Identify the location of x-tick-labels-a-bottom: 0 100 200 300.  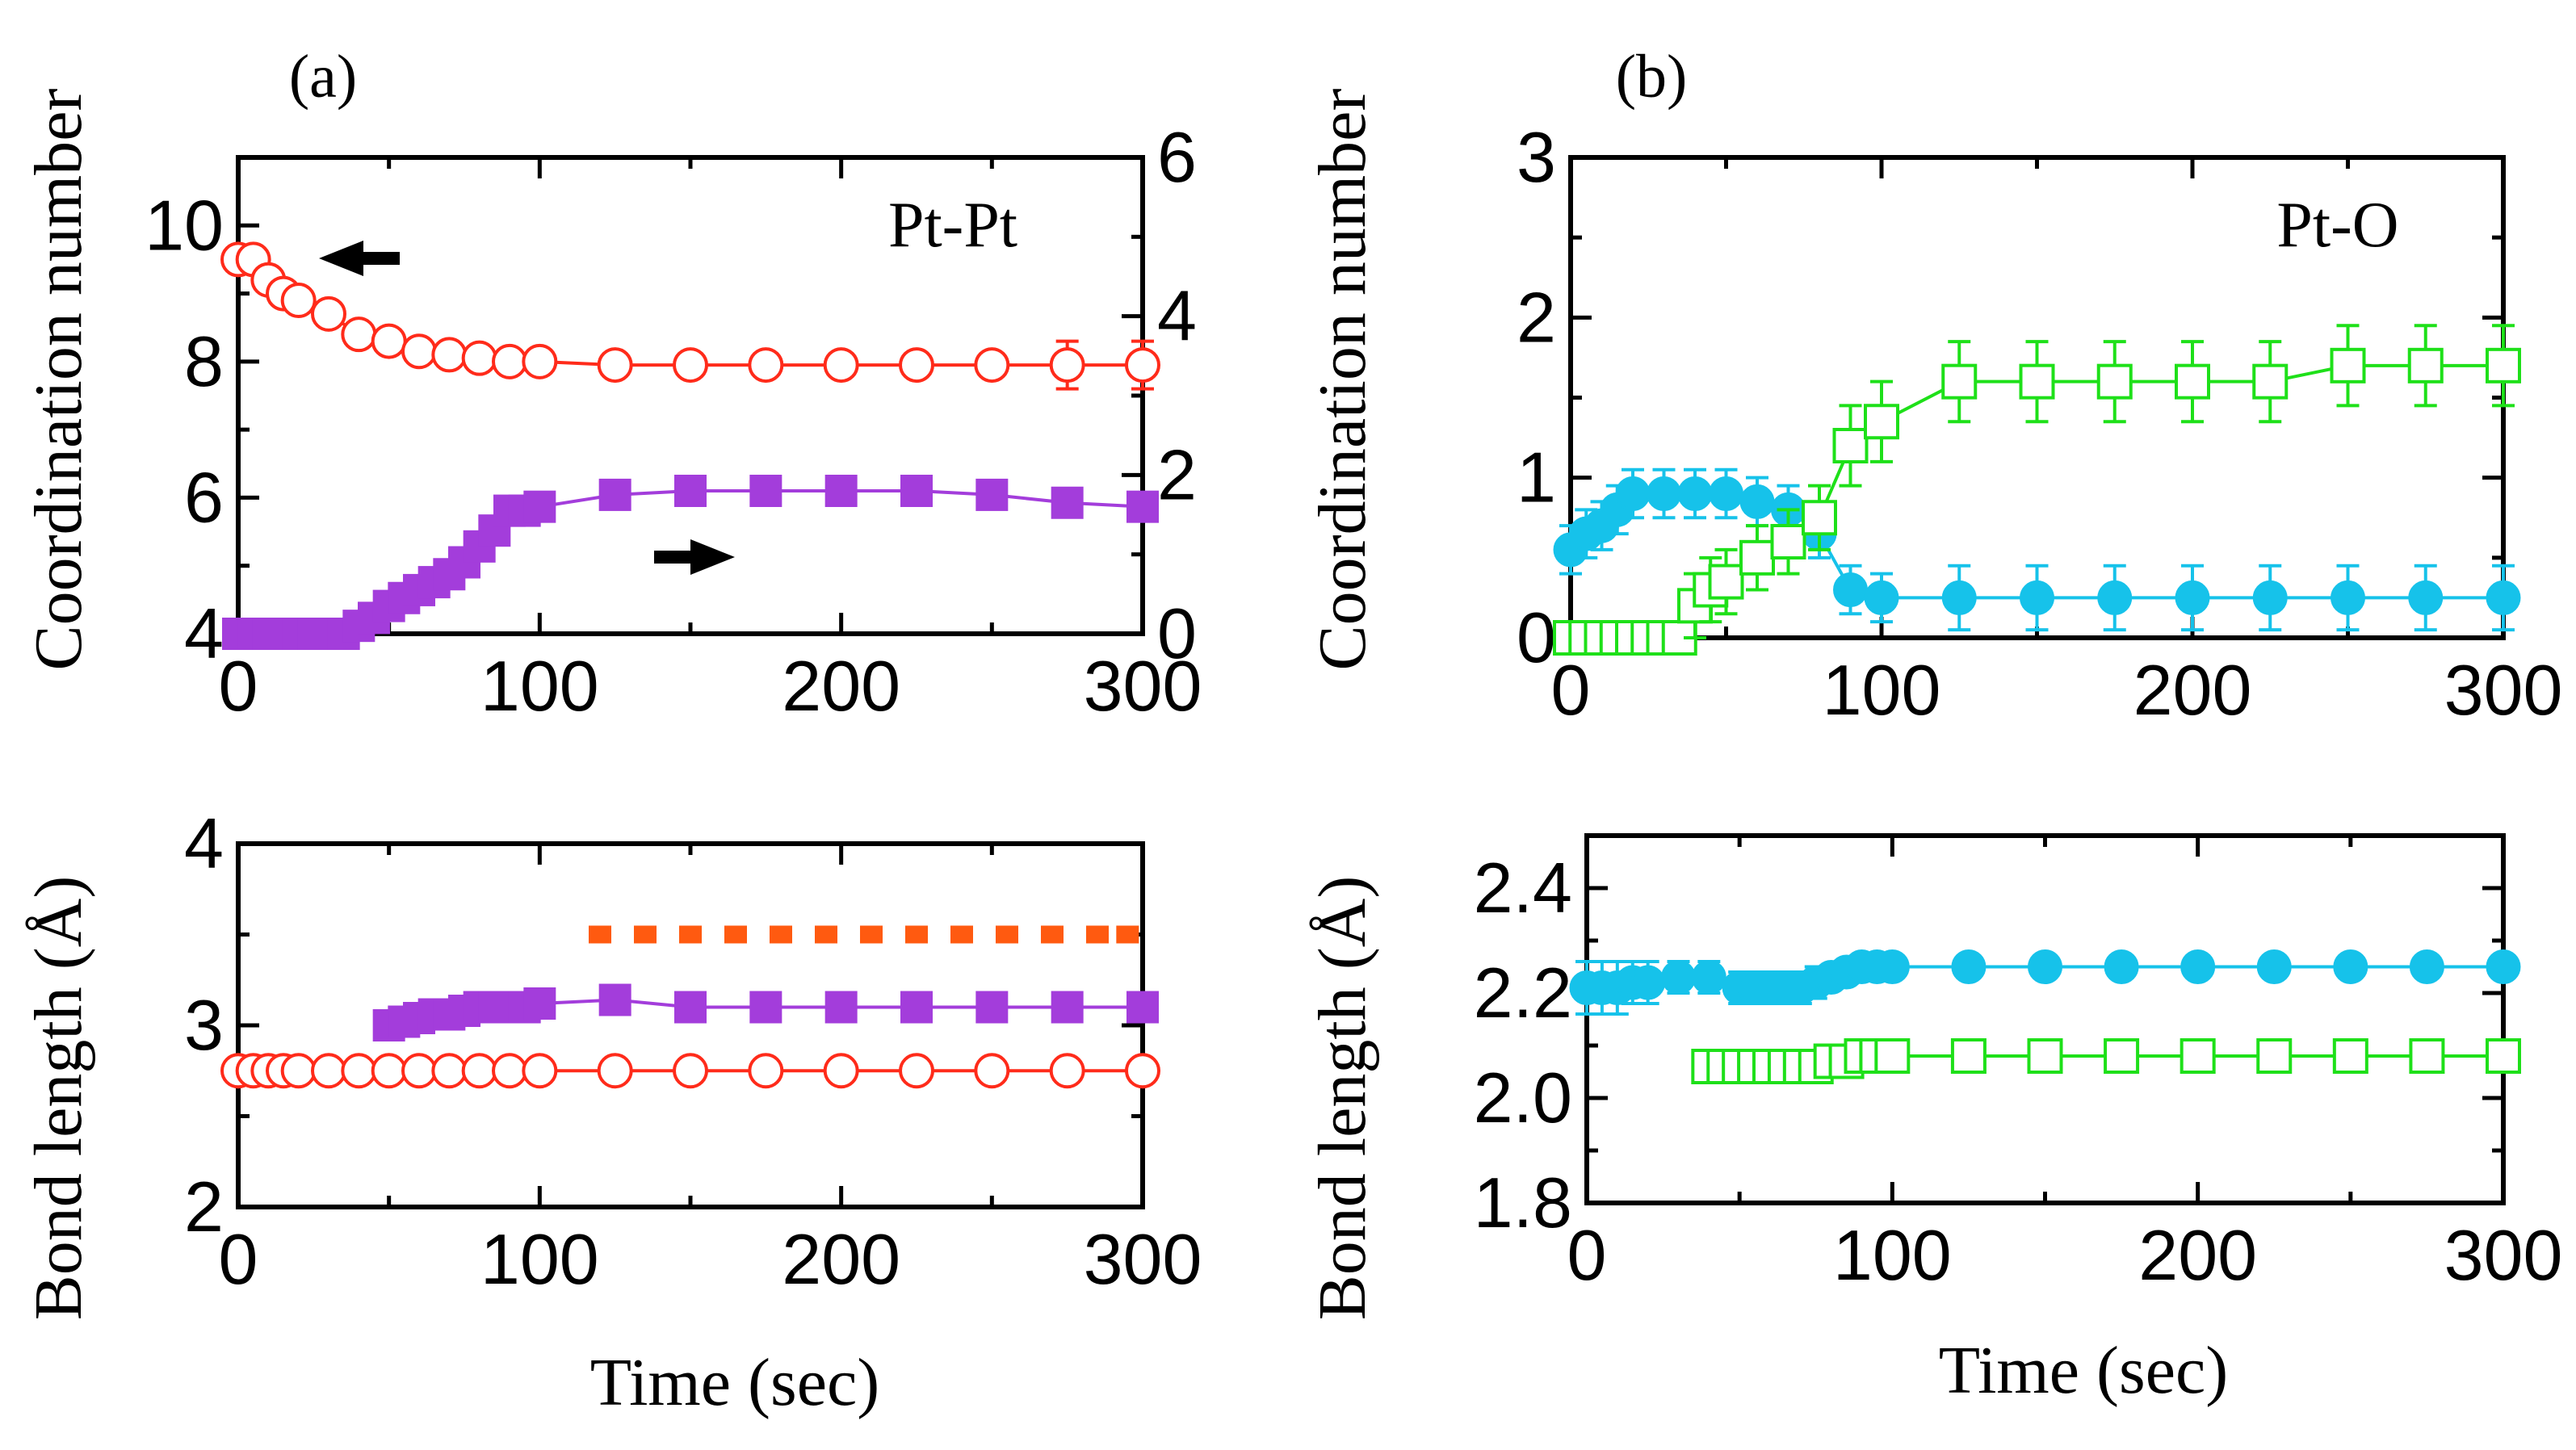
(710, 1259).